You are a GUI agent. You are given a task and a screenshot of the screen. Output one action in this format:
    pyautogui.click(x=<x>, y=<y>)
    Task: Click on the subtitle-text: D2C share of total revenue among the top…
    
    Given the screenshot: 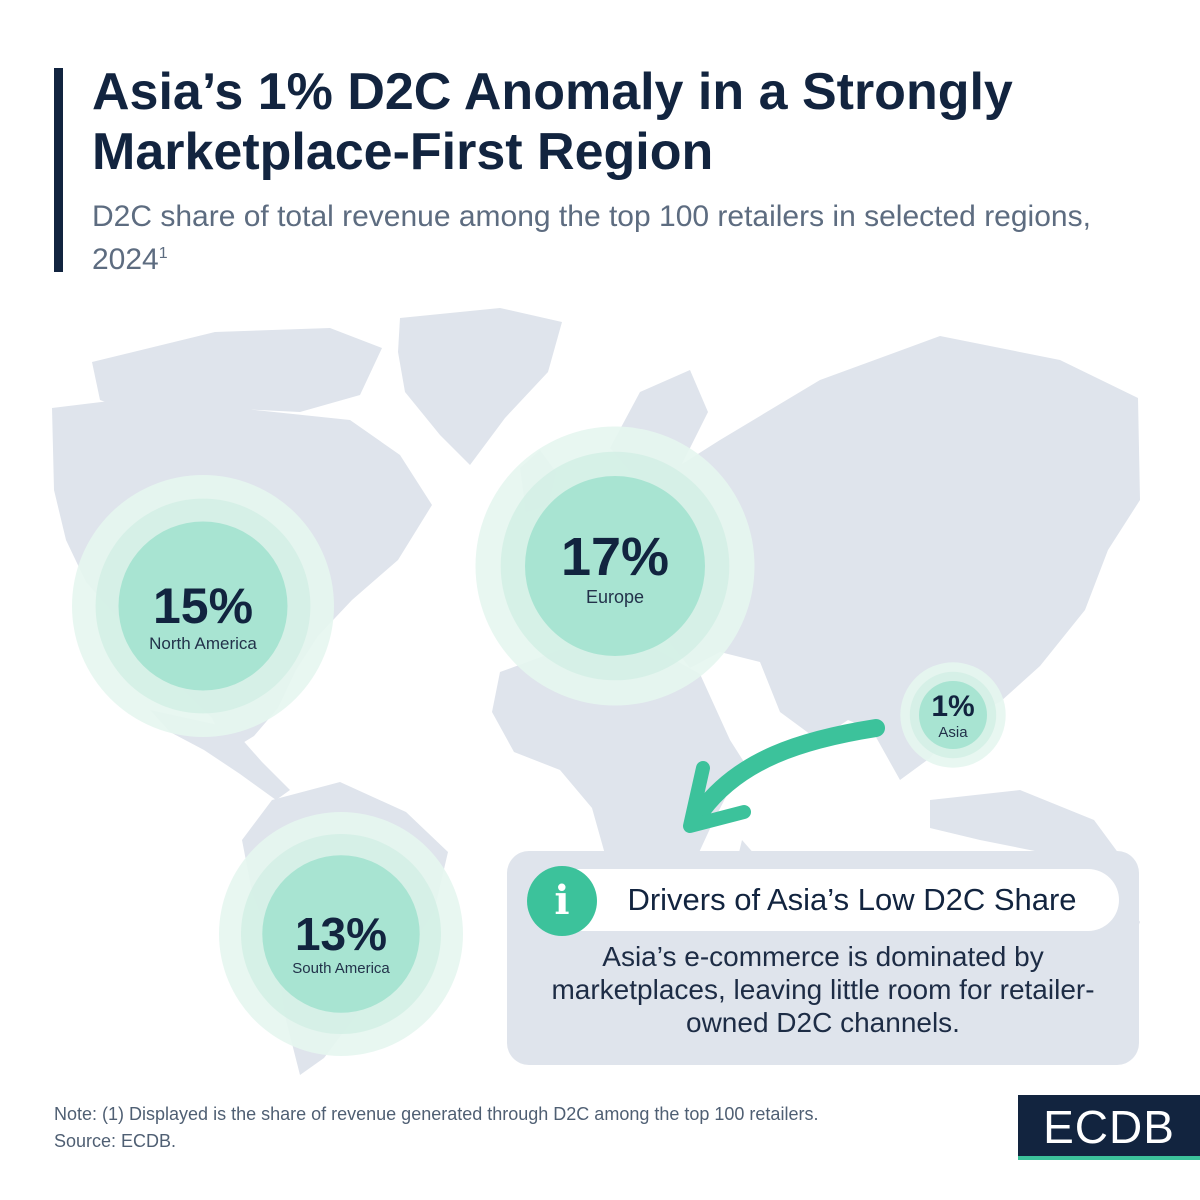 What is the action you would take?
    pyautogui.click(x=591, y=238)
    